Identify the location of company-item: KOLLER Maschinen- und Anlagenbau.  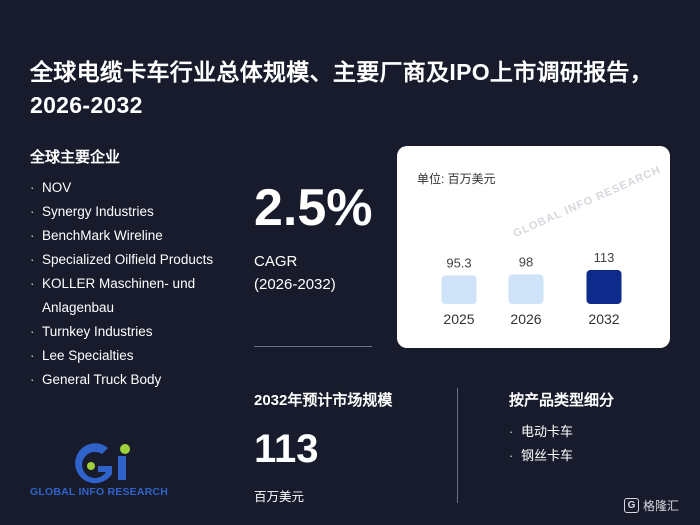
(125, 296).